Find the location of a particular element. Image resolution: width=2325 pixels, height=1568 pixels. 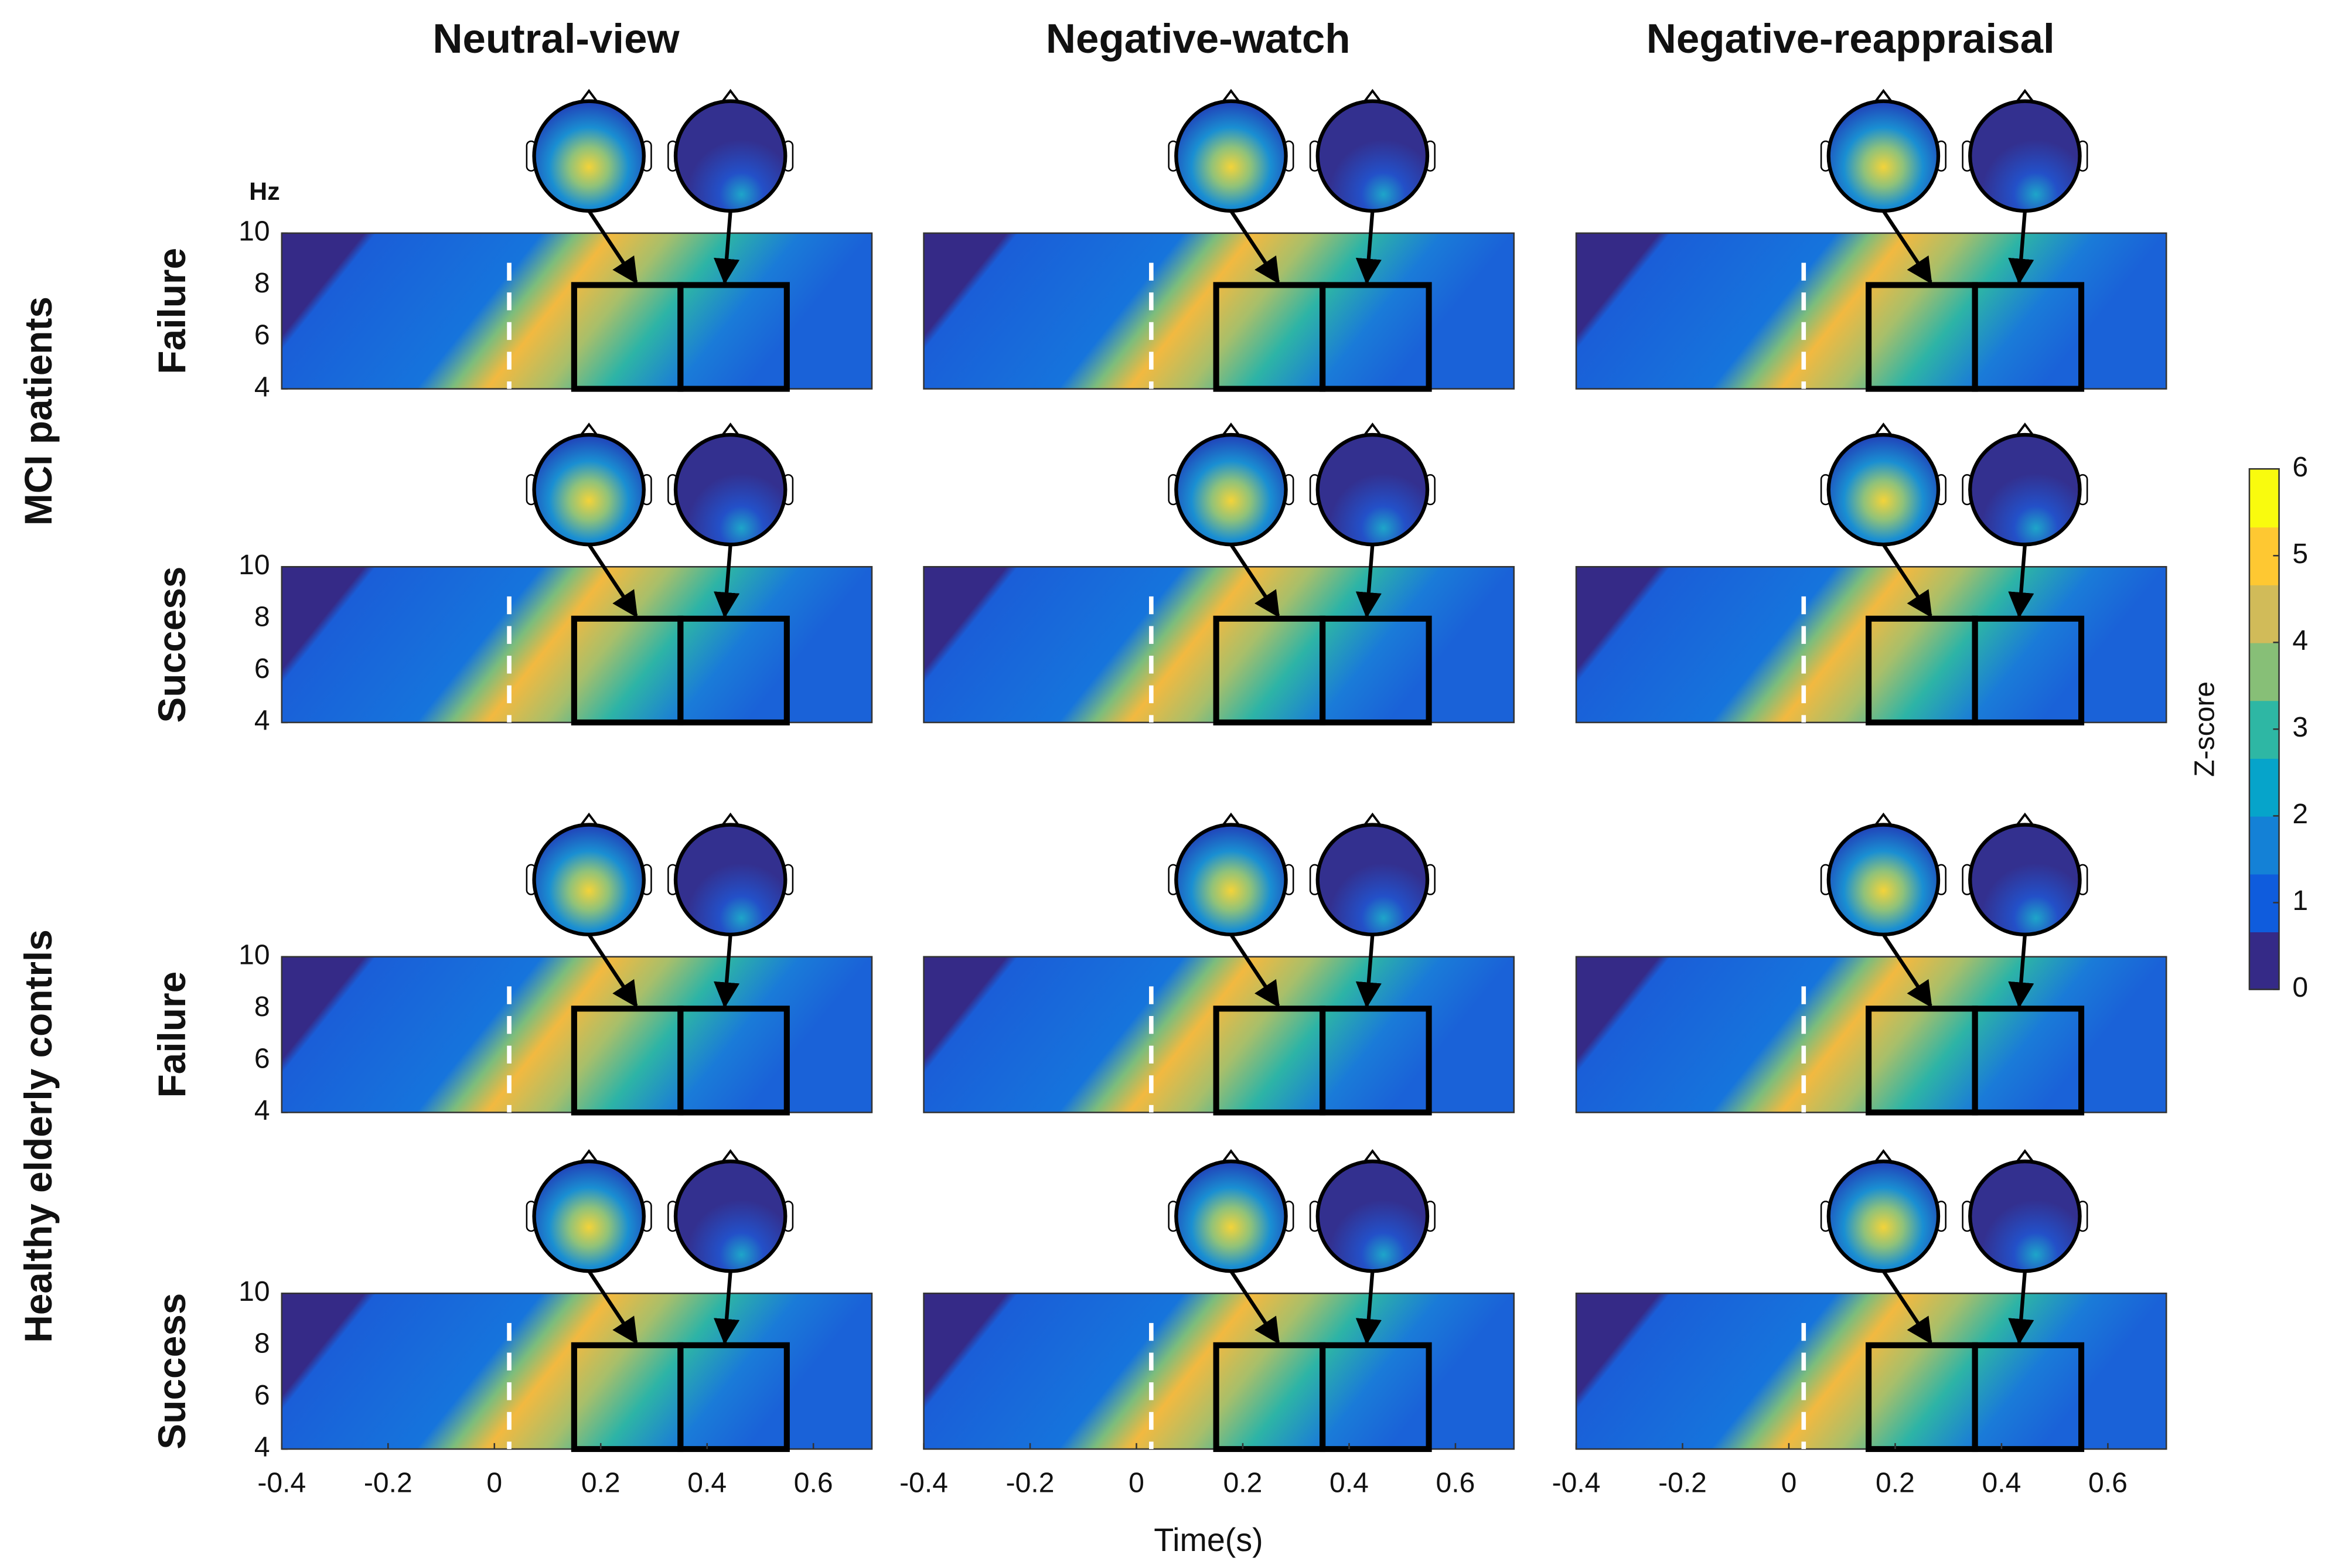

column-title: Negative-reappraisal is located at coordinates (1851, 39).